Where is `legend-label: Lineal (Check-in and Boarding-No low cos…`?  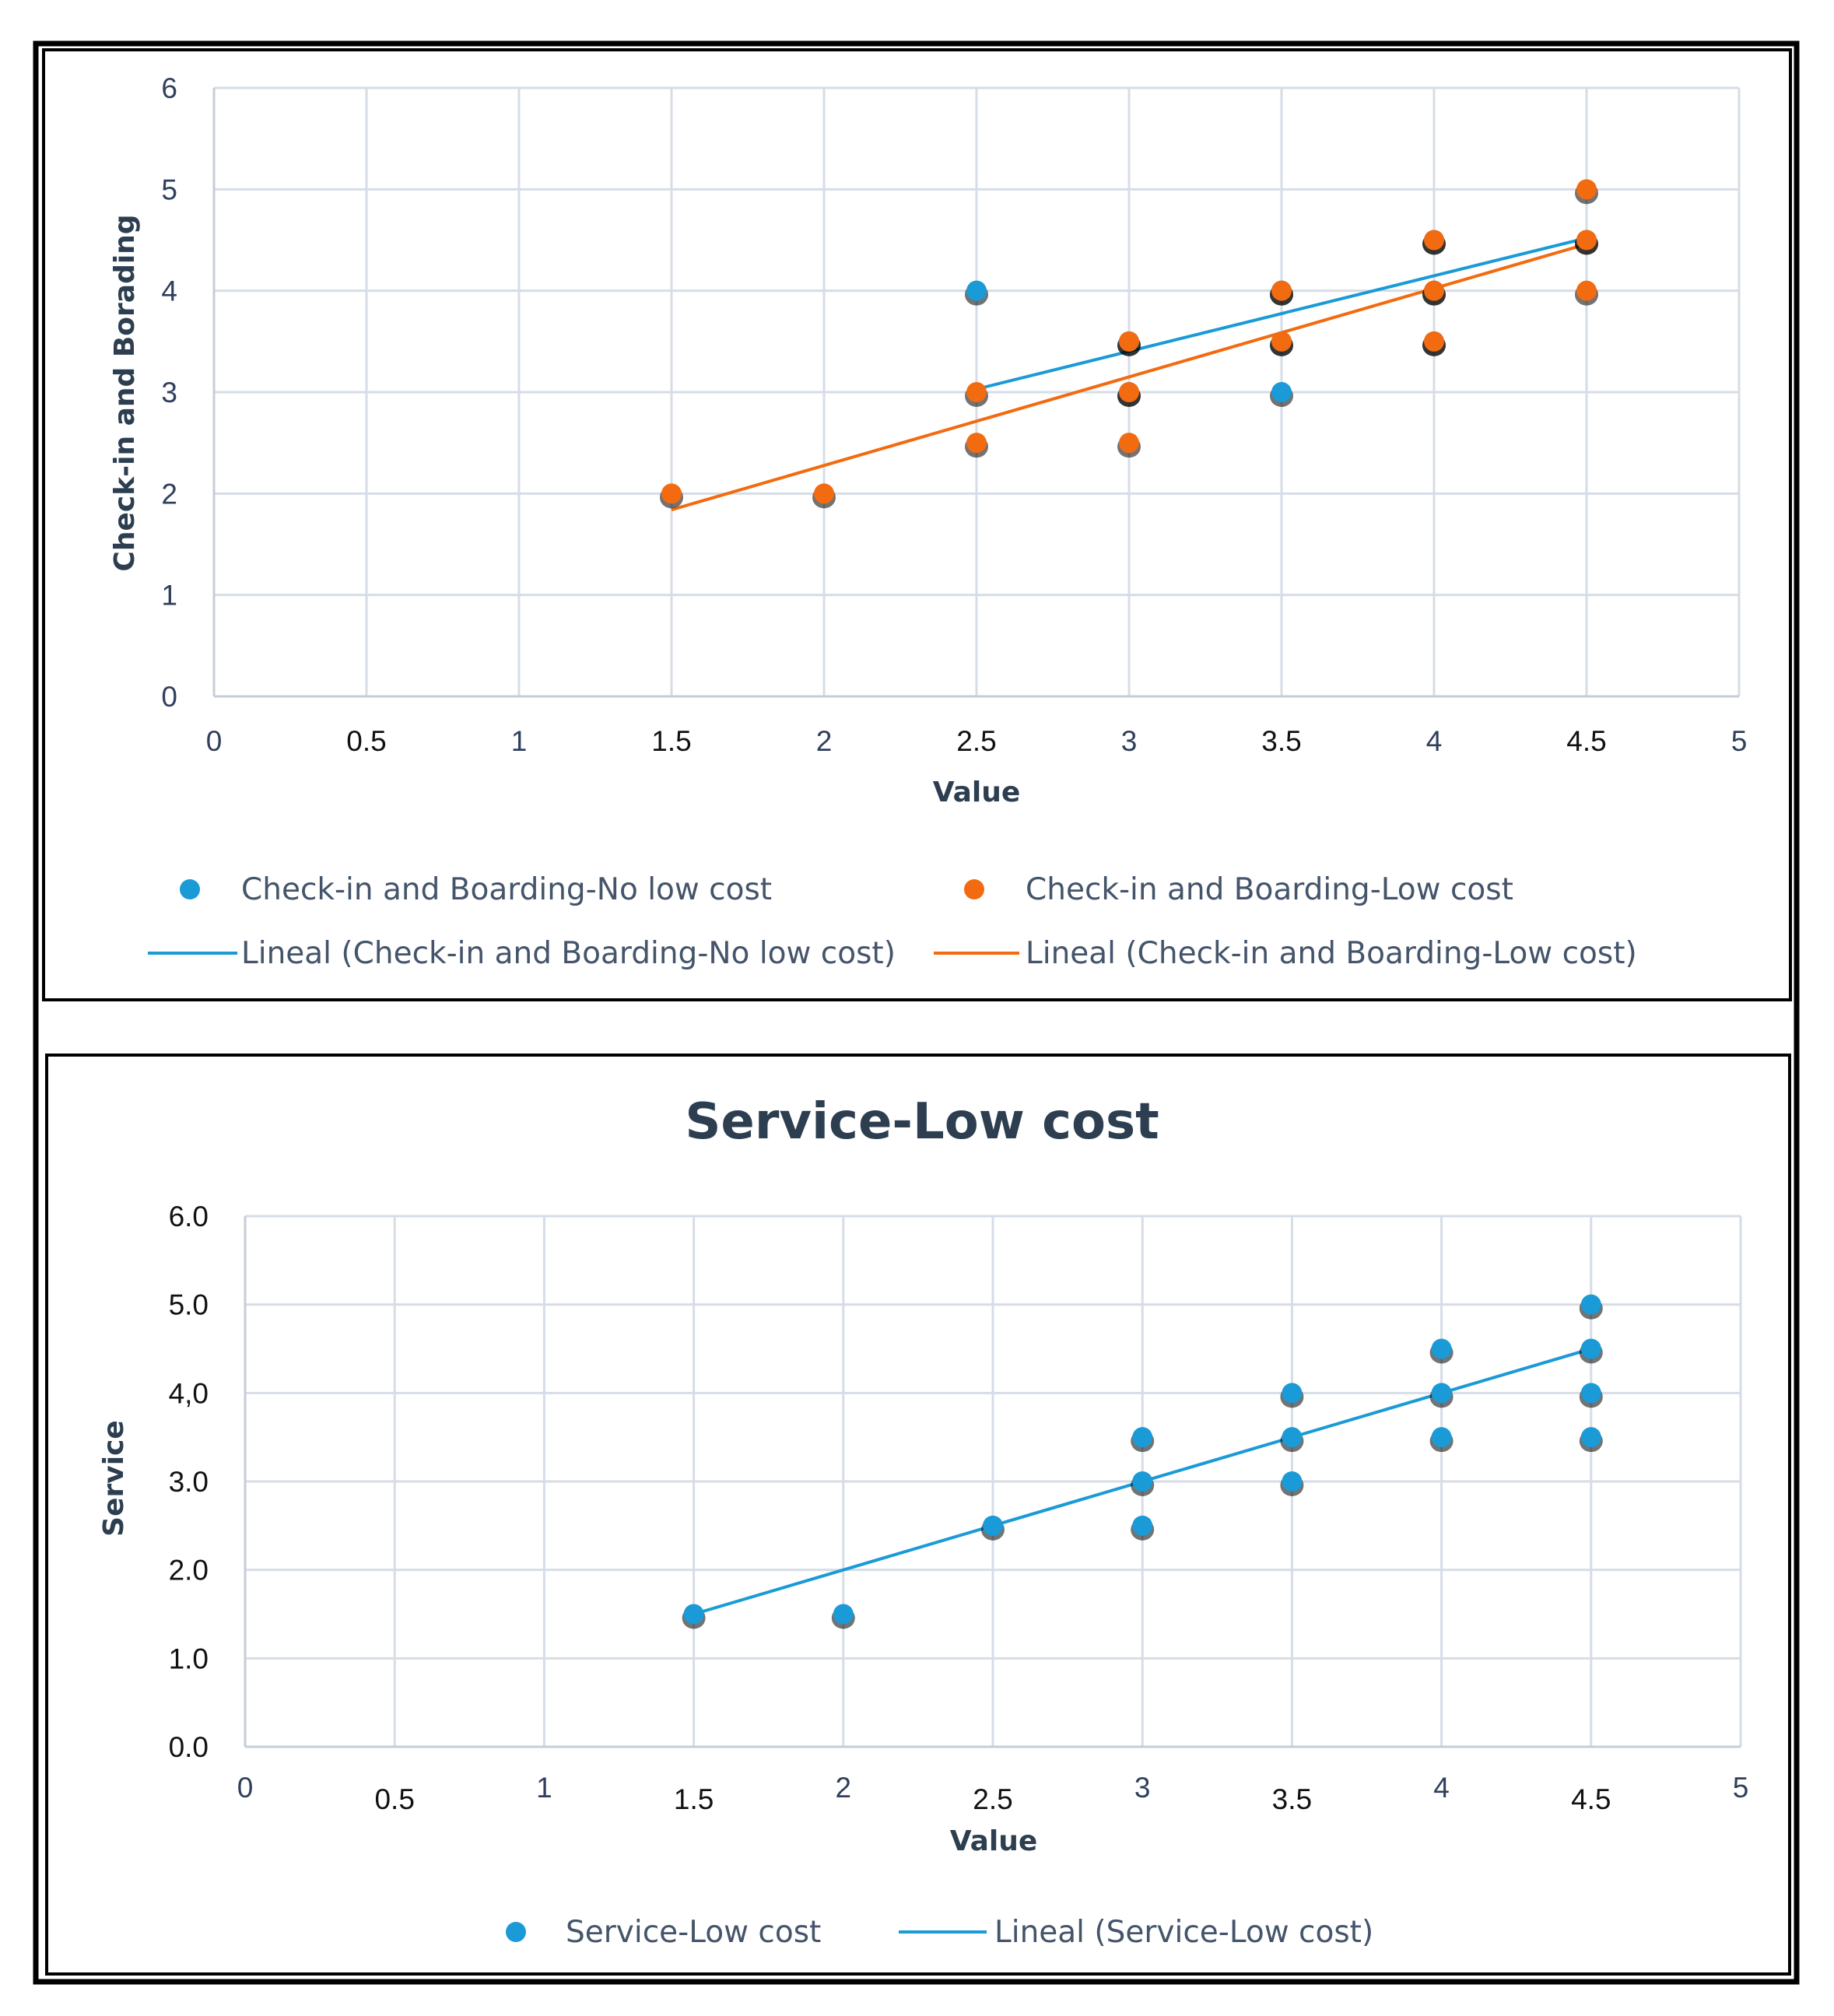 legend-label: Lineal (Check-in and Boarding-No low cos… is located at coordinates (569, 953).